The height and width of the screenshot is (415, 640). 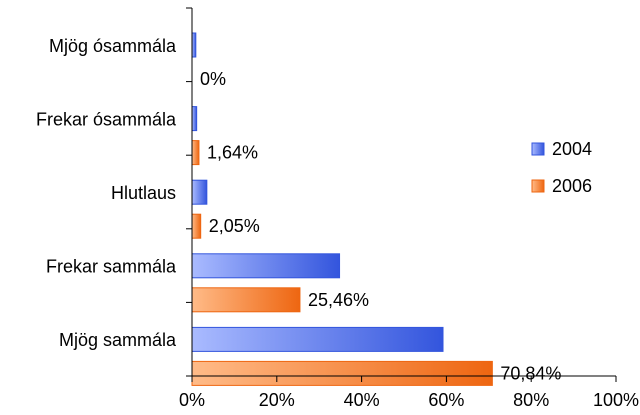 What do you see at coordinates (213, 79) in the screenshot?
I see `data-label-2006-0: 0%` at bounding box center [213, 79].